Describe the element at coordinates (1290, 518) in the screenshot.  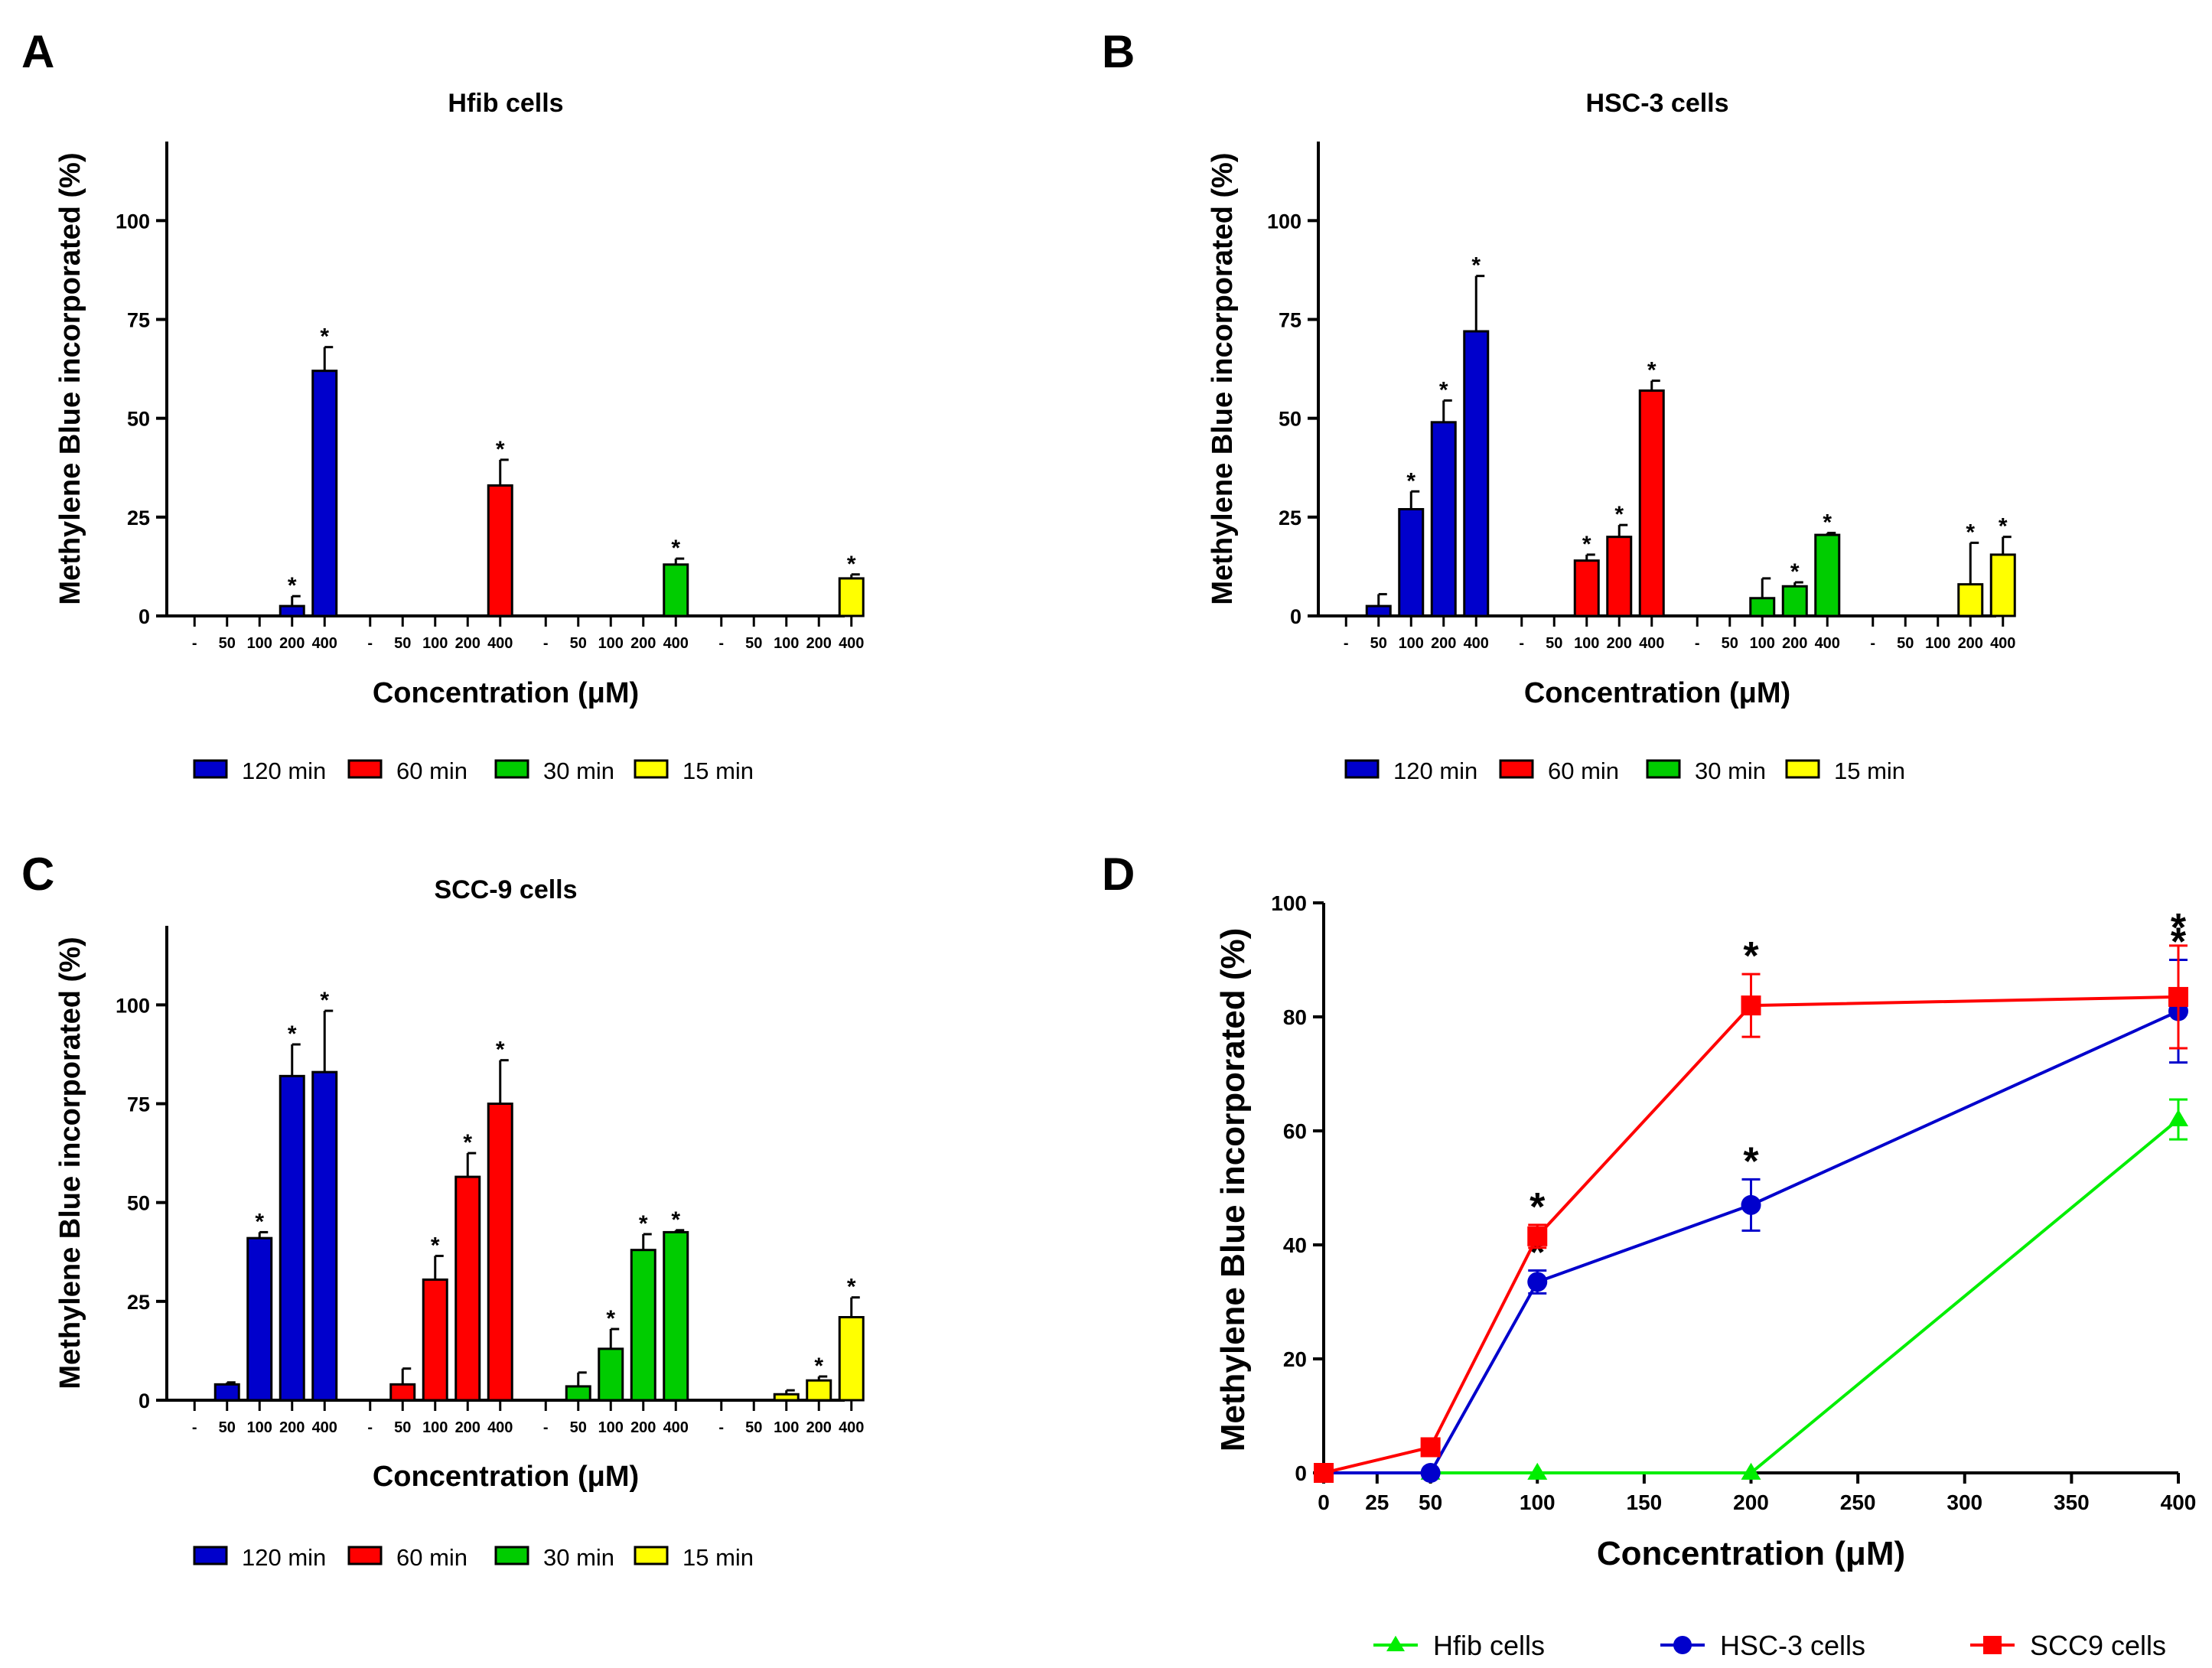
I see `y-tick-label: 25` at that location.